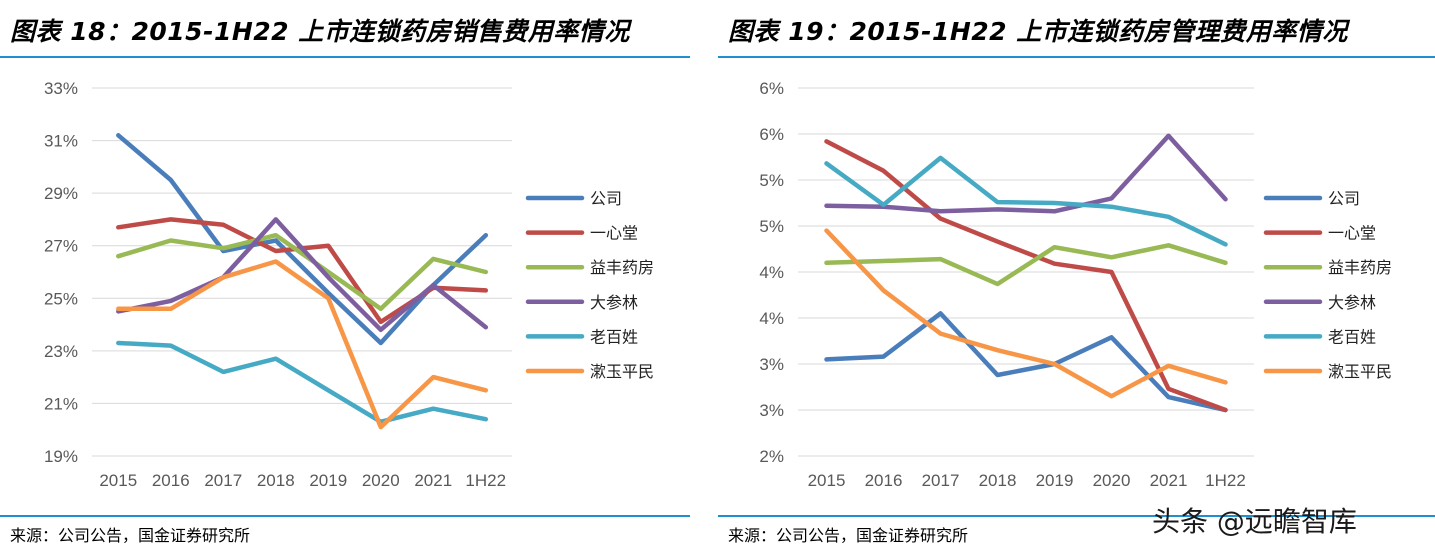 This screenshot has width=1435, height=554. Describe the element at coordinates (61, 456) in the screenshot. I see `y-tick-label: 19%` at that location.